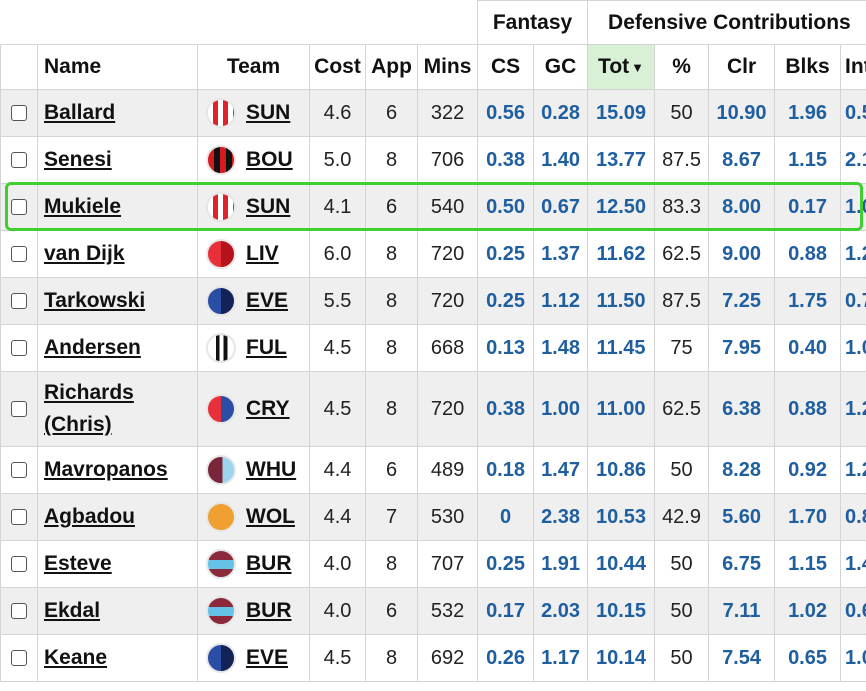  What do you see at coordinates (92, 347) in the screenshot?
I see `player-name-link: Andersen` at bounding box center [92, 347].